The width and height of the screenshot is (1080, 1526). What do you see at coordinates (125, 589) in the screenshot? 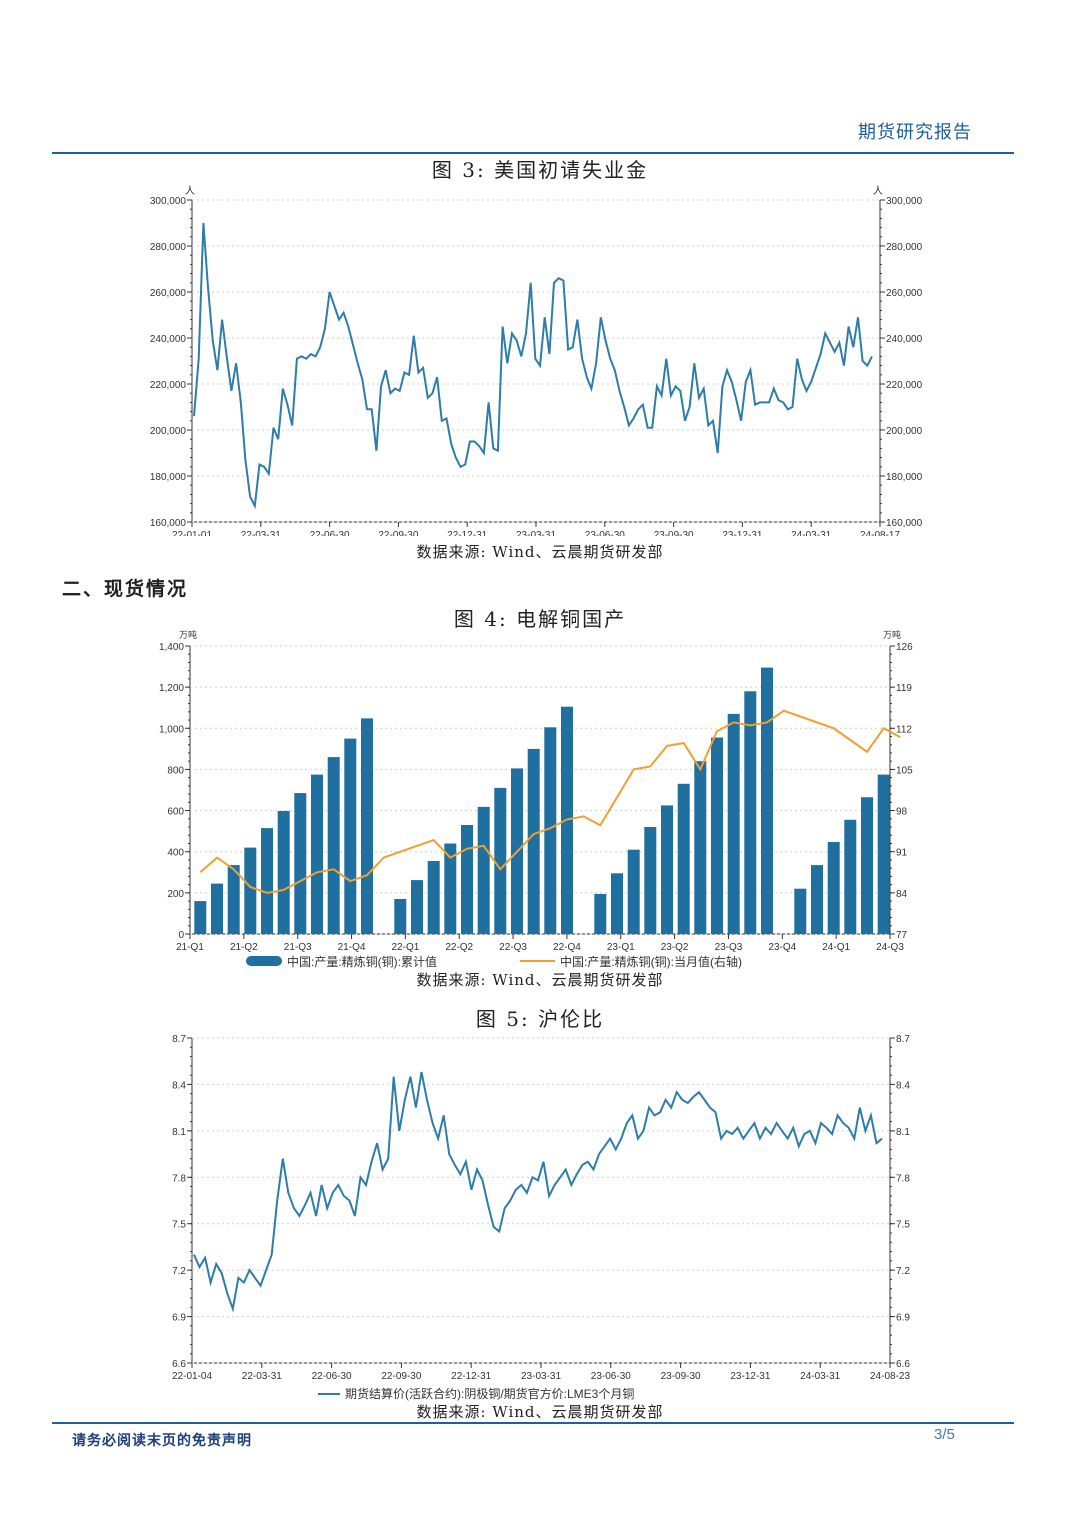
I see `section-heading: 二、现货情况` at bounding box center [125, 589].